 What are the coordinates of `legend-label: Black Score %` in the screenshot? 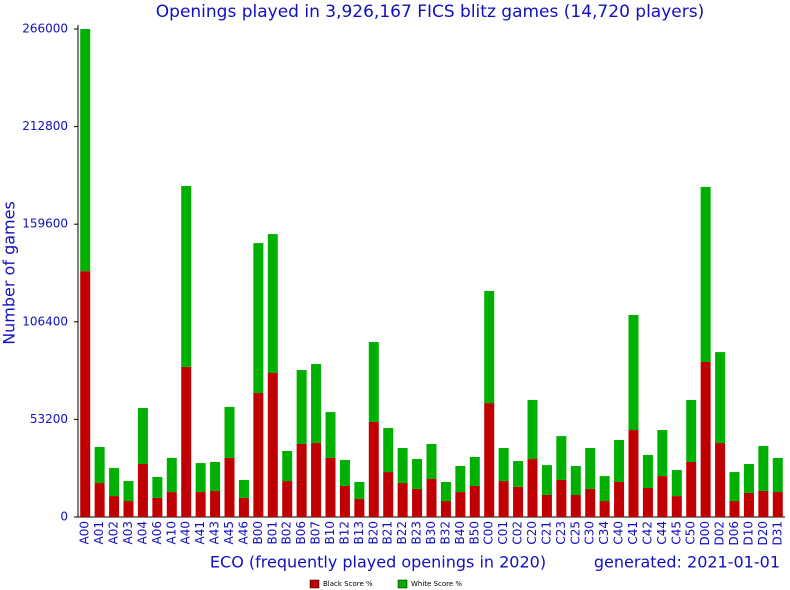 It's located at (348, 584).